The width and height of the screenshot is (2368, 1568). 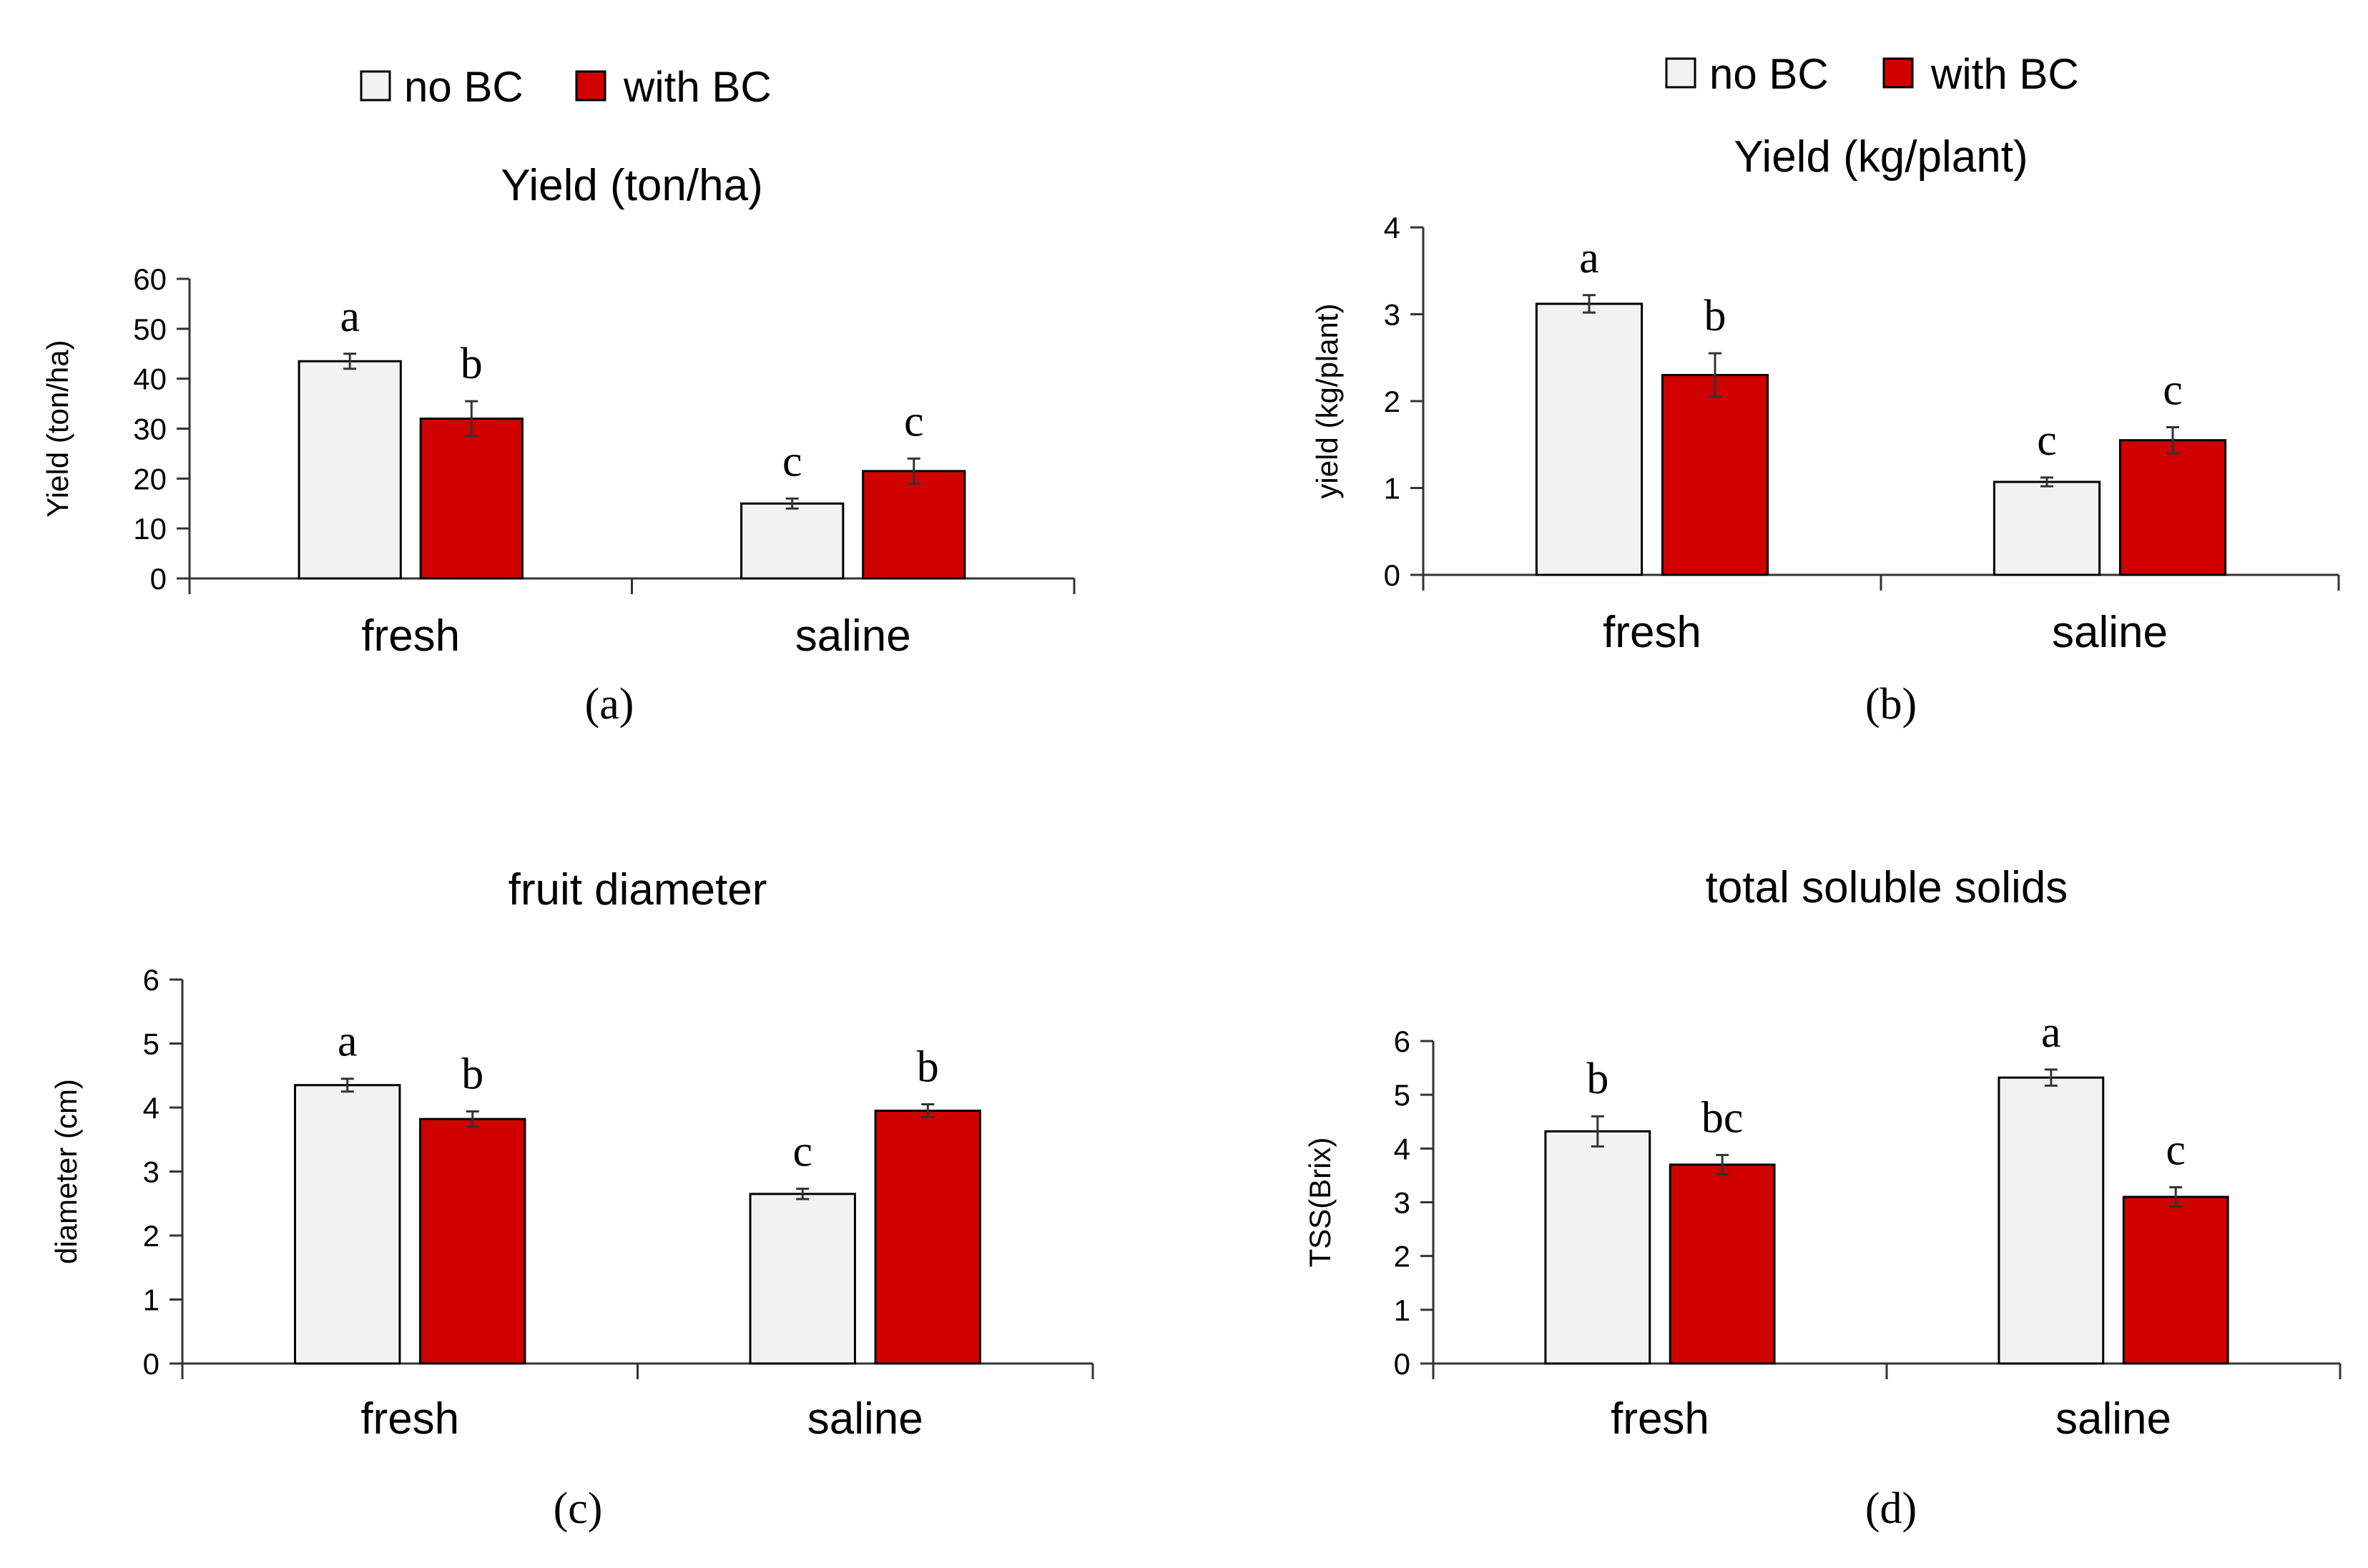 What do you see at coordinates (1891, 1508) in the screenshot?
I see `panel-label: (d)` at bounding box center [1891, 1508].